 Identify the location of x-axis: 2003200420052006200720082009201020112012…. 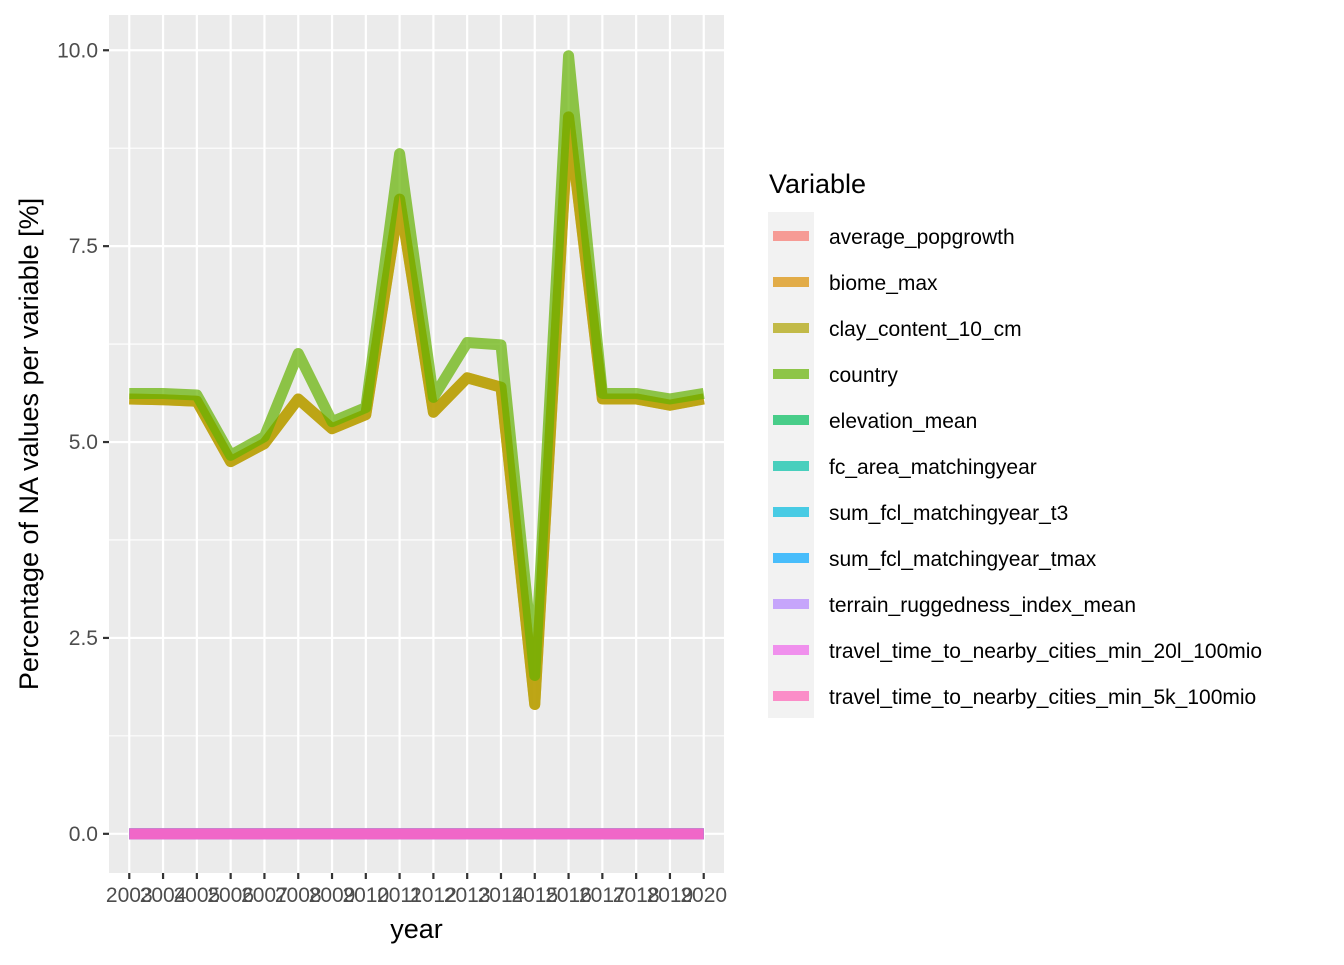
(416, 890).